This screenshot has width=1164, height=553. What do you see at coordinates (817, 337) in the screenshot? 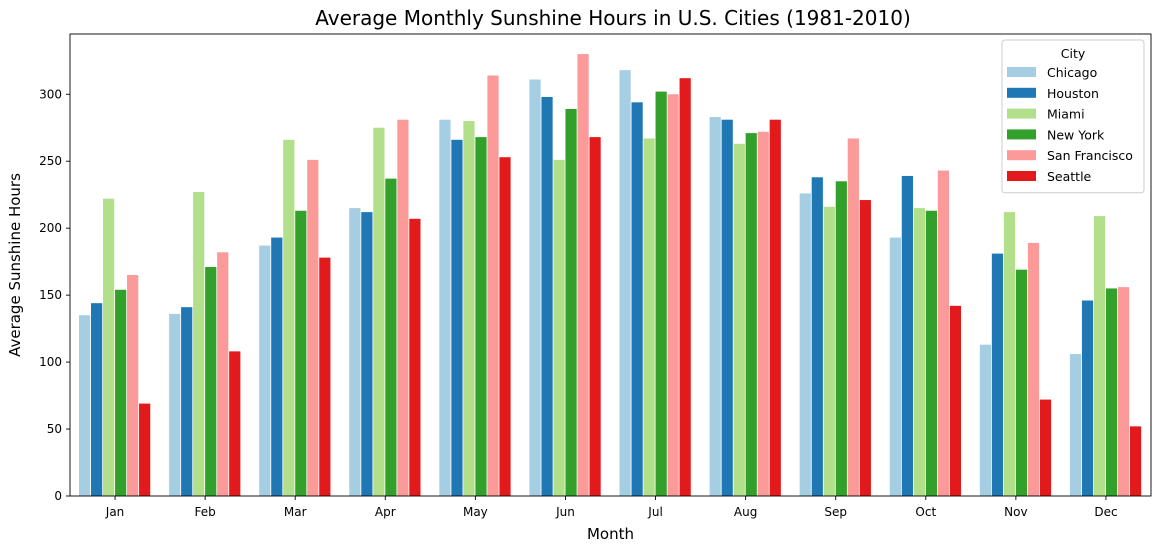
I see `bar-houston-sep` at bounding box center [817, 337].